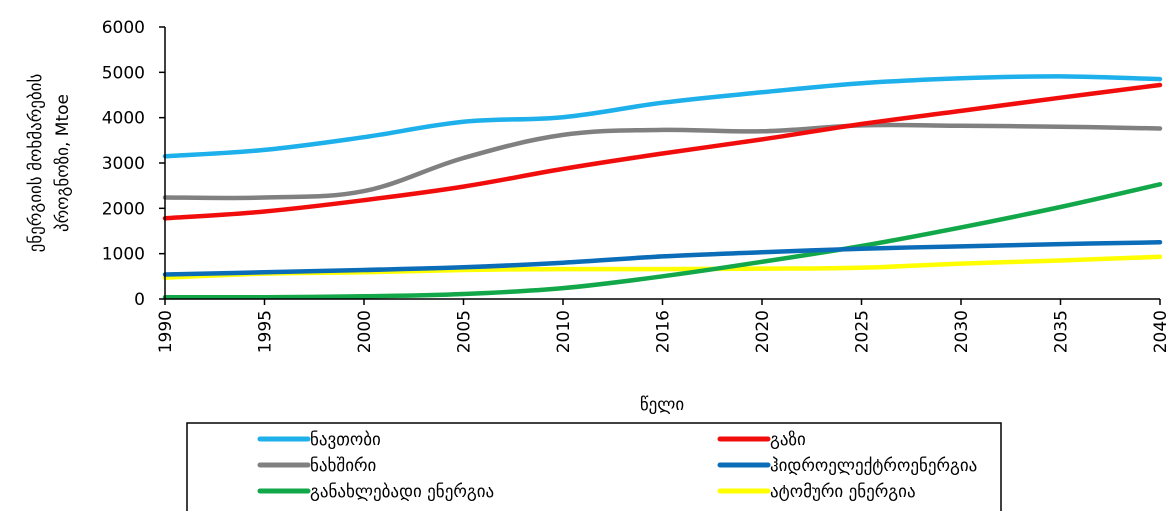 This screenshot has width=1174, height=511. I want to click on x-tick-label: 1995, so click(266, 331).